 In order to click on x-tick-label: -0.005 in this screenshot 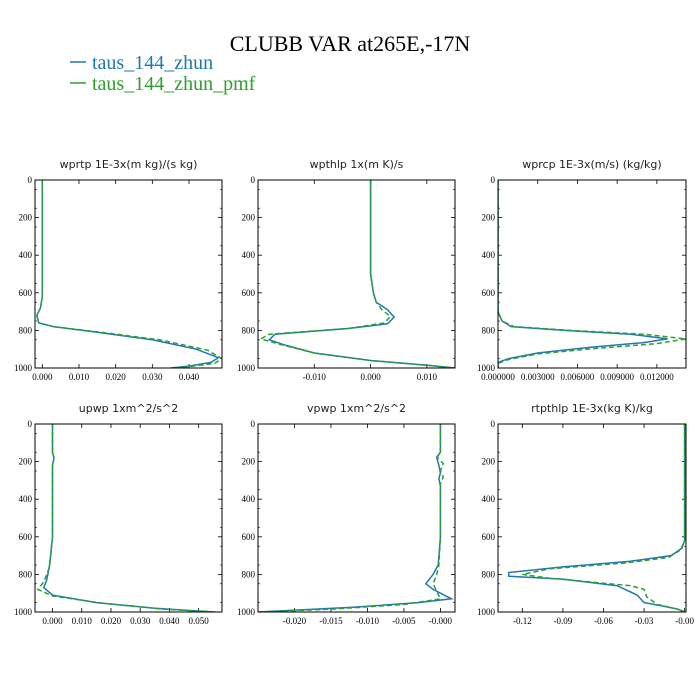, I will do `click(404, 621)`.